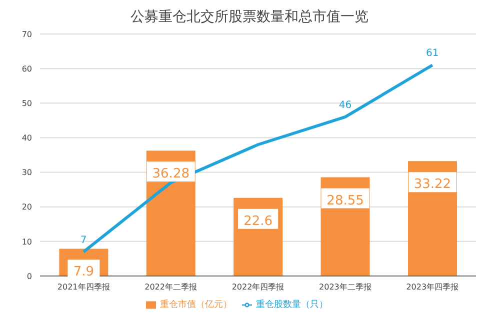 The height and width of the screenshot is (321, 499). What do you see at coordinates (27, 241) in the screenshot?
I see `y-tick-label: 10` at bounding box center [27, 241].